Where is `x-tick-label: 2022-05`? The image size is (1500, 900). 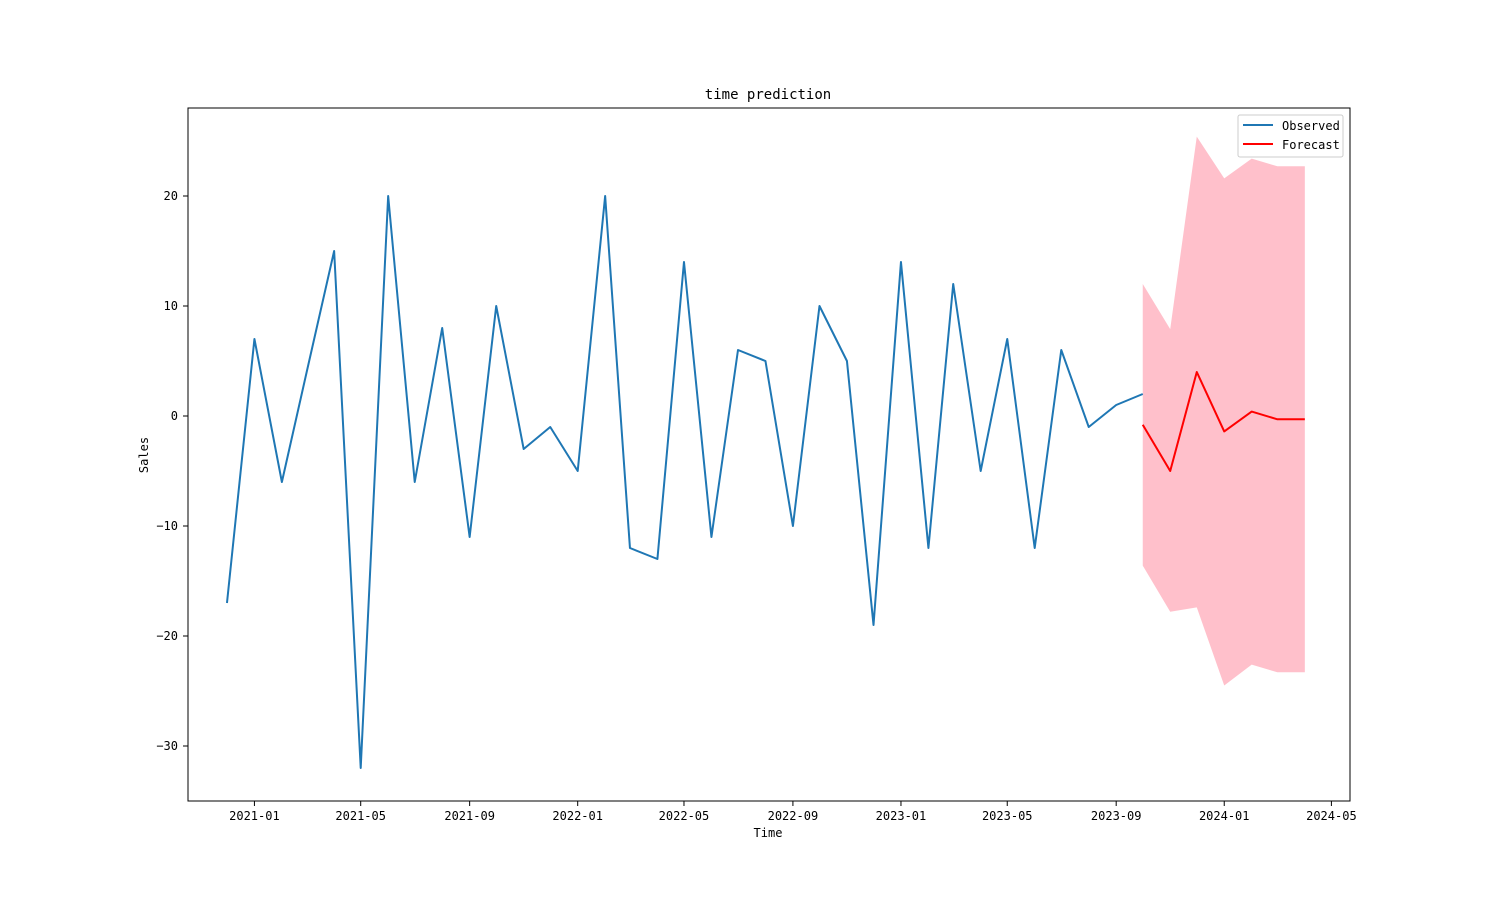
x-tick-label: 2022-05 is located at coordinates (684, 816).